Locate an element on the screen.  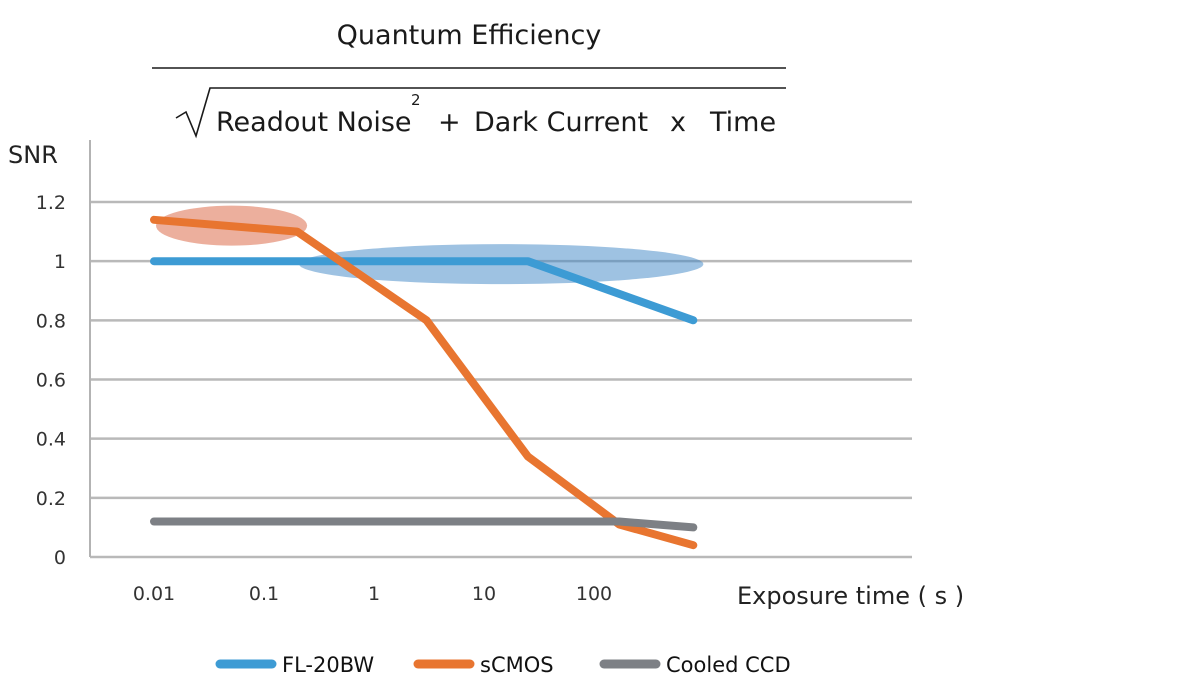
formula-sqrt-sign is located at coordinates (480, 113).